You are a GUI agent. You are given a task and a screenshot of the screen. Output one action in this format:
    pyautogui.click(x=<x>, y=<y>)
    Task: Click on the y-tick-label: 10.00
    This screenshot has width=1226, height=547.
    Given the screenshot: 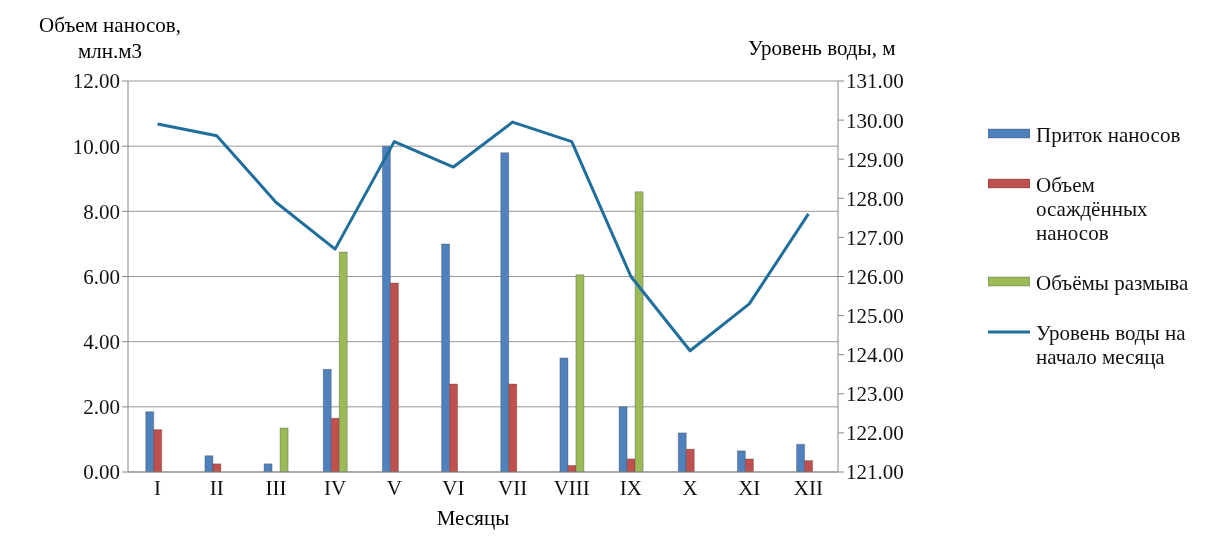 What is the action you would take?
    pyautogui.click(x=96, y=146)
    